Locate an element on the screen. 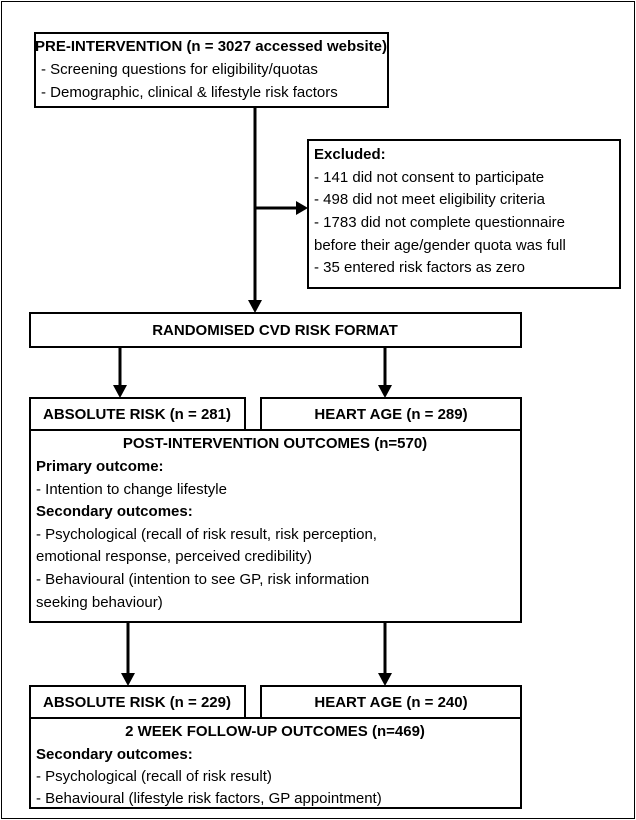 Image resolution: width=636 pixels, height=820 pixels. arm-box: HEART AGE (n = 240) is located at coordinates (391, 702).